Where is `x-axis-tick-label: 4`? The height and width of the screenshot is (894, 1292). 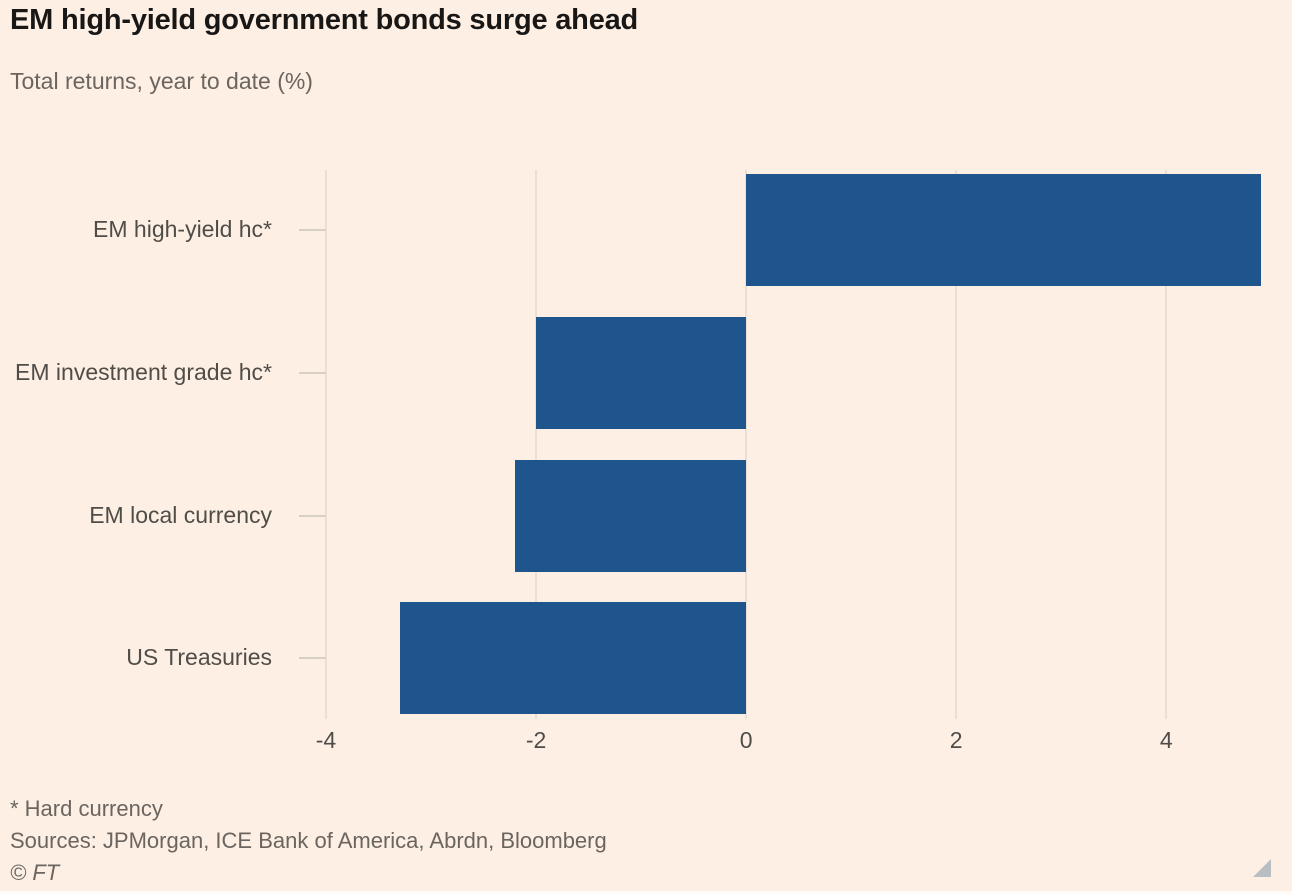 x-axis-tick-label: 4 is located at coordinates (1166, 740).